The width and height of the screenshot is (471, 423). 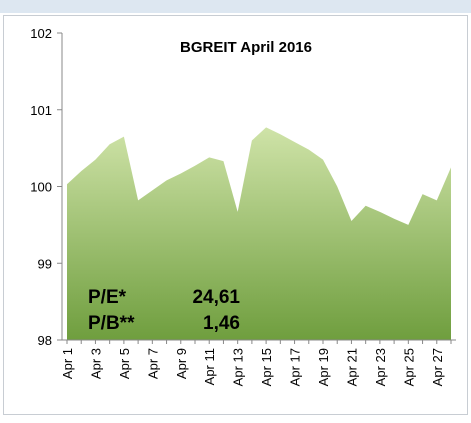 What do you see at coordinates (246, 47) in the screenshot?
I see `chart-title: BGREIT April 2016` at bounding box center [246, 47].